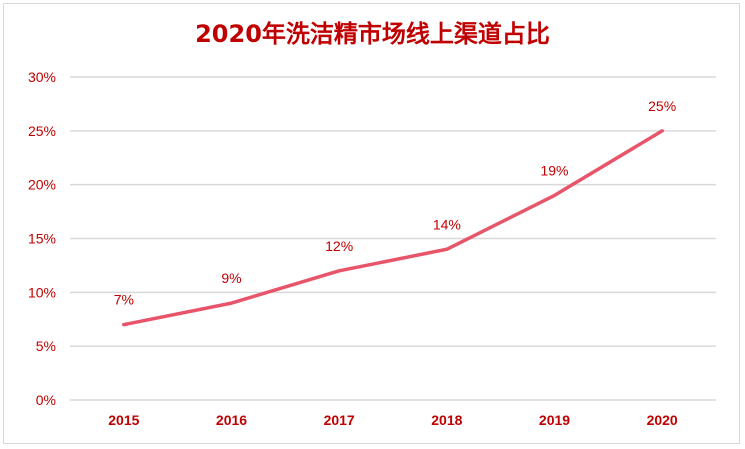 Image resolution: width=745 pixels, height=449 pixels. Describe the element at coordinates (393, 420) in the screenshot. I see `x-axis: 2015 2016 2017 2018 2019 2020` at that location.